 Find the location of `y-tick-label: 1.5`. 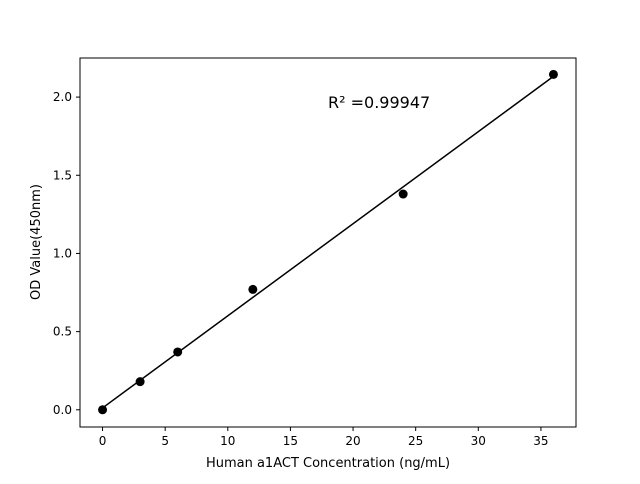

y-tick-label: 1.5 is located at coordinates (62, 175).